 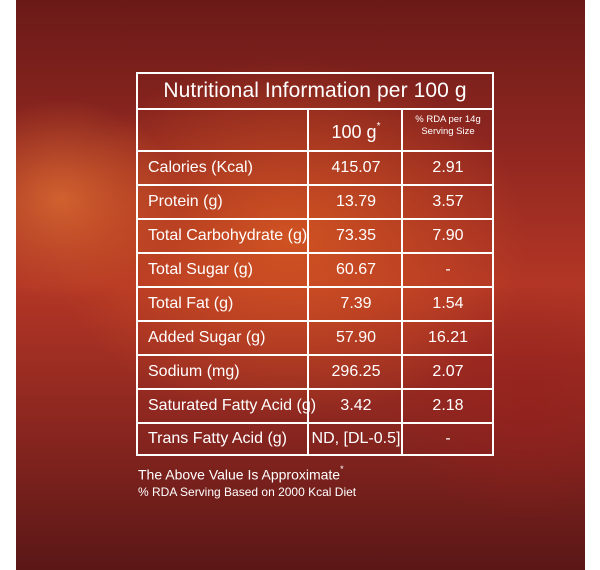 I want to click on row-label-sodium: Sodium (mg), so click(x=194, y=371).